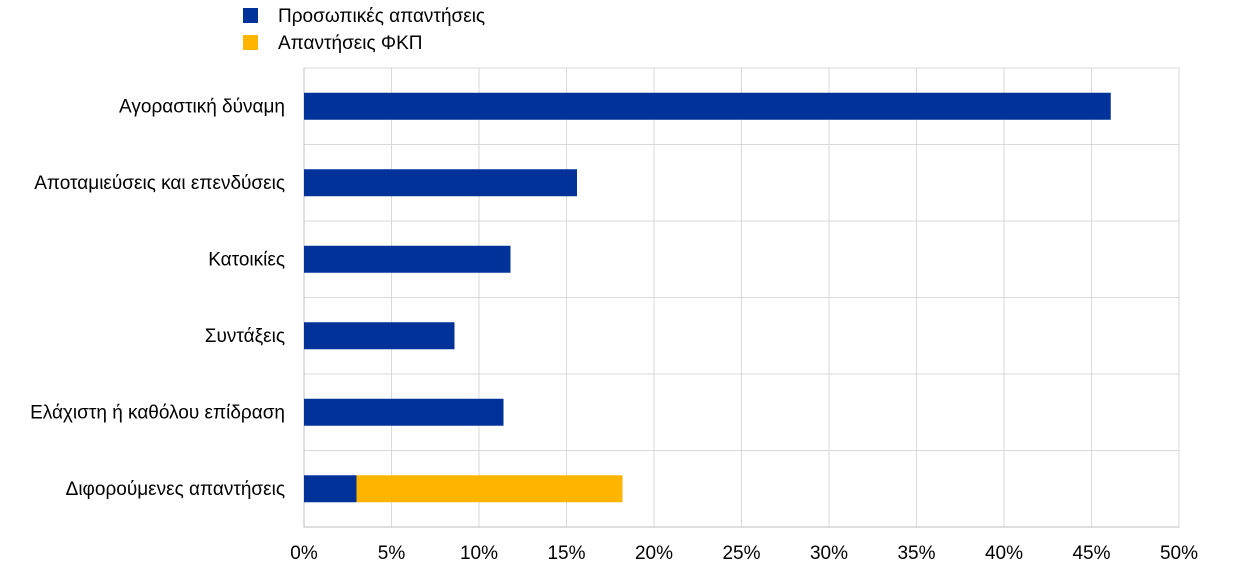  I want to click on y-tick-label: Ελάχιστη ή καθόλου επίδραση, so click(157, 412).